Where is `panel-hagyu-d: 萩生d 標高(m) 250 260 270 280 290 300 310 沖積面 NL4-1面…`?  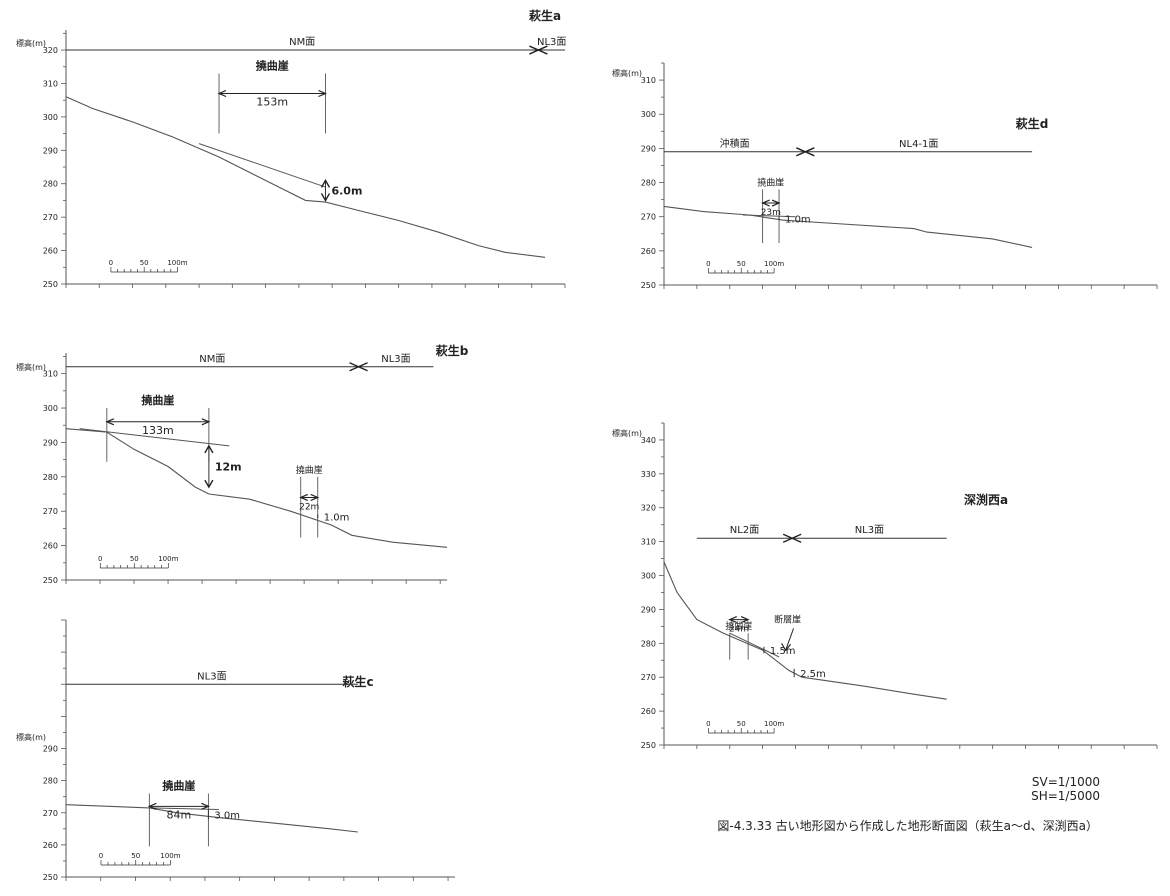
panel-hagyu-d: 萩生d 標高(m) 250 260 270 280 290 300 310 沖積面 NL4-1面… is located at coordinates (885, 176).